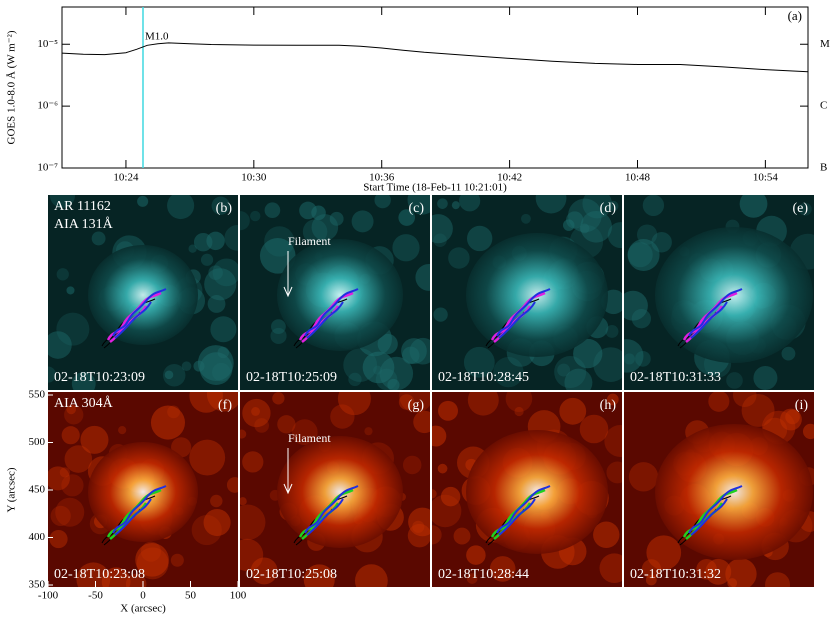  I want to click on image-panel: (e) 02-18T10:31:33, so click(719, 292).